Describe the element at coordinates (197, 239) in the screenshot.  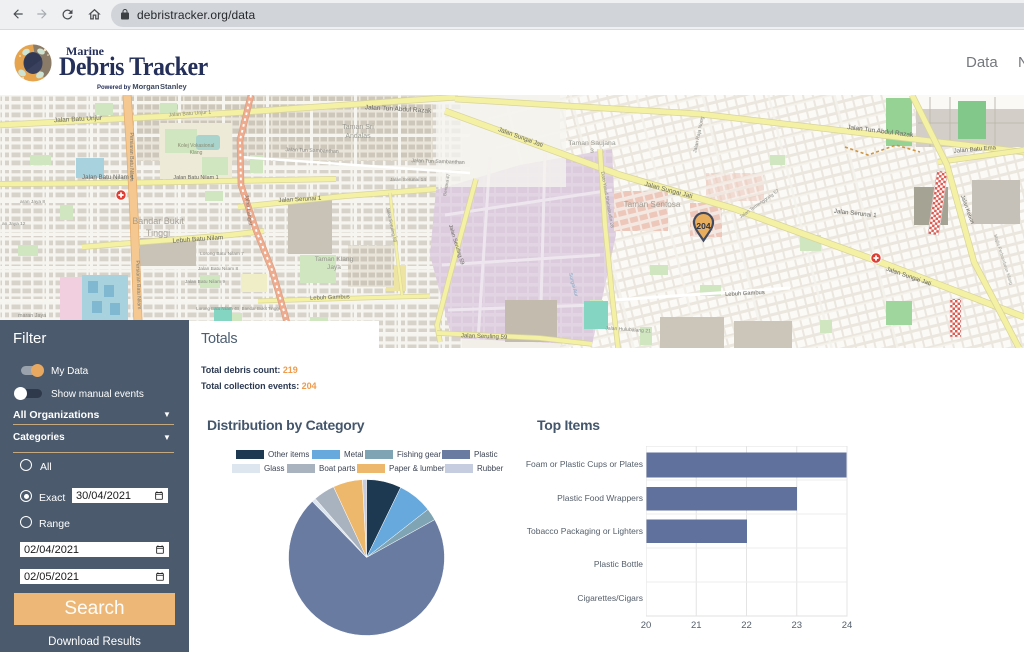
I see `svg-text: Lebuh Batu Nilam` at that location.